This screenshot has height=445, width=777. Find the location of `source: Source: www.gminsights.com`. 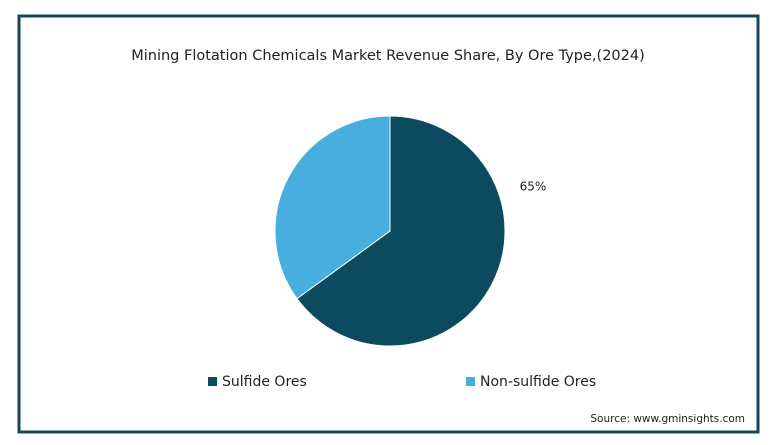

source: Source: www.gminsights.com is located at coordinates (667, 419).